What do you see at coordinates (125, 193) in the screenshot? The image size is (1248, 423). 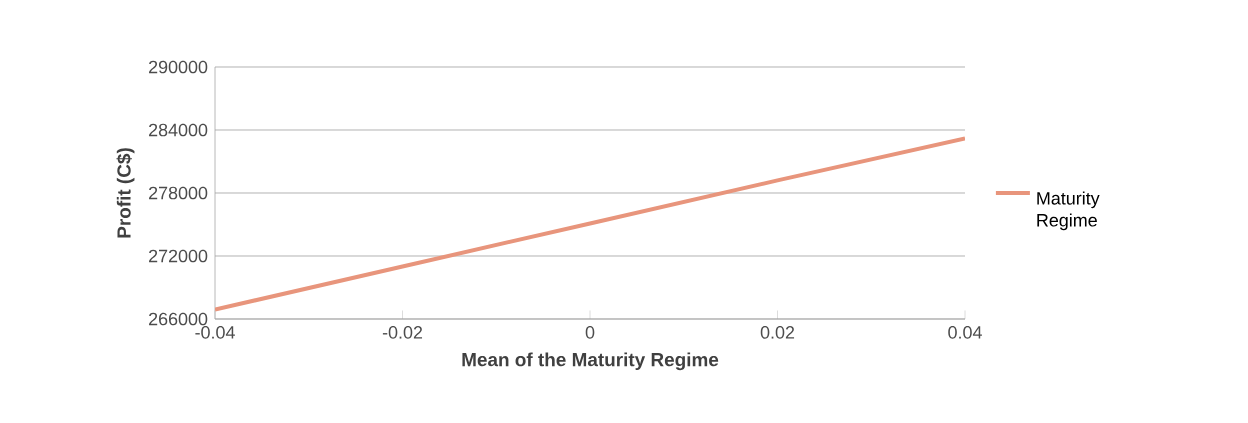 I see `y-axis-title: Profit (C$)` at bounding box center [125, 193].